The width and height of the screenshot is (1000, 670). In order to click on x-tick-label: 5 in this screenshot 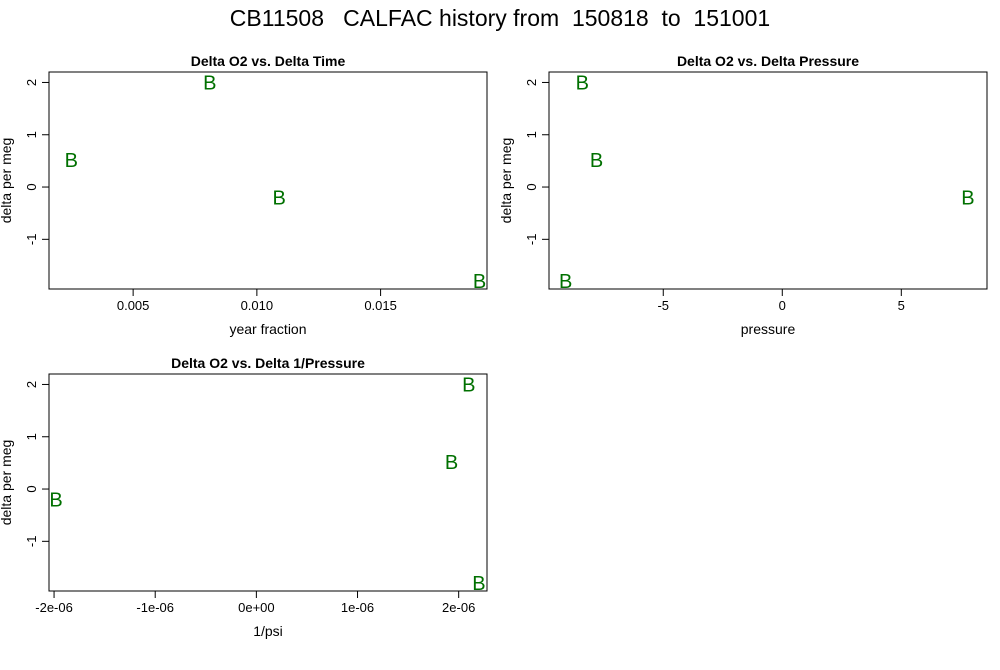, I will do `click(901, 305)`.